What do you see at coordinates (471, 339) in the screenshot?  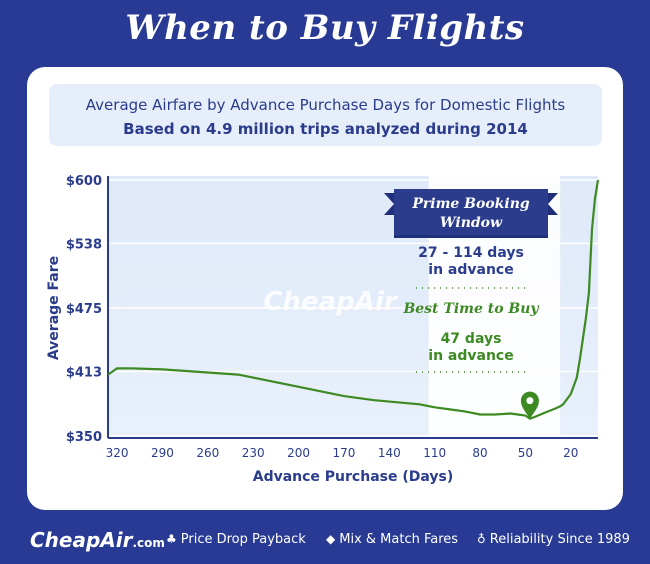 I see `best-days: 47 days` at bounding box center [471, 339].